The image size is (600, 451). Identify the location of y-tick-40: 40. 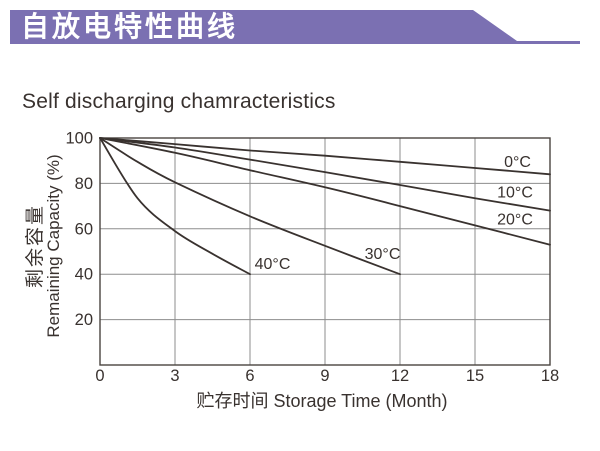
(84, 275).